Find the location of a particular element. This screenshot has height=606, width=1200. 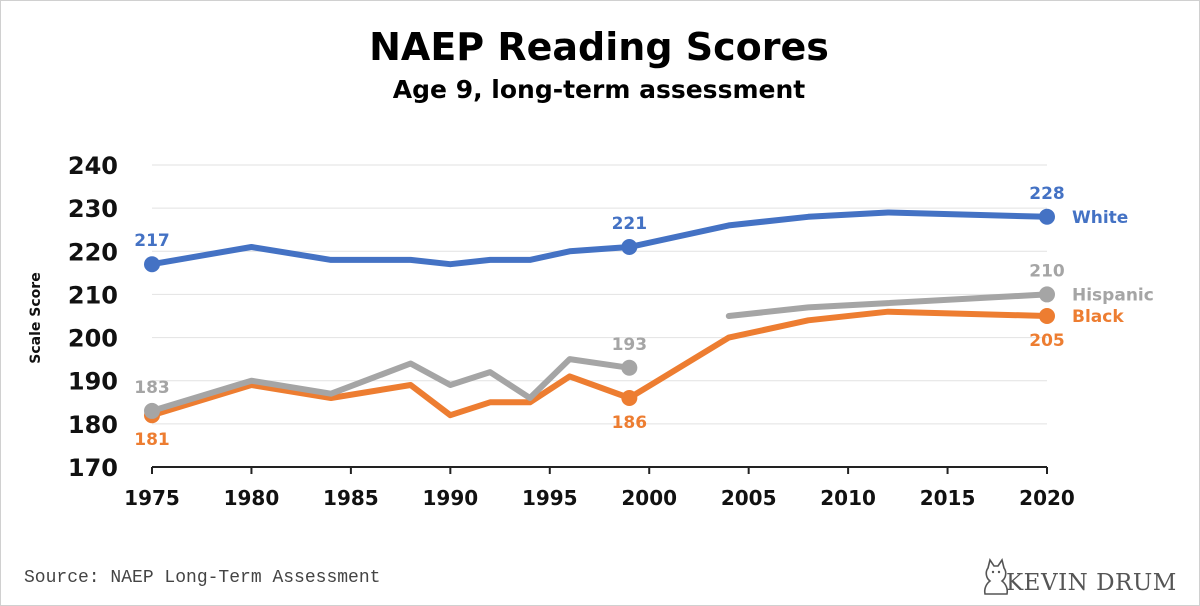

black-line is located at coordinates (599, 363).